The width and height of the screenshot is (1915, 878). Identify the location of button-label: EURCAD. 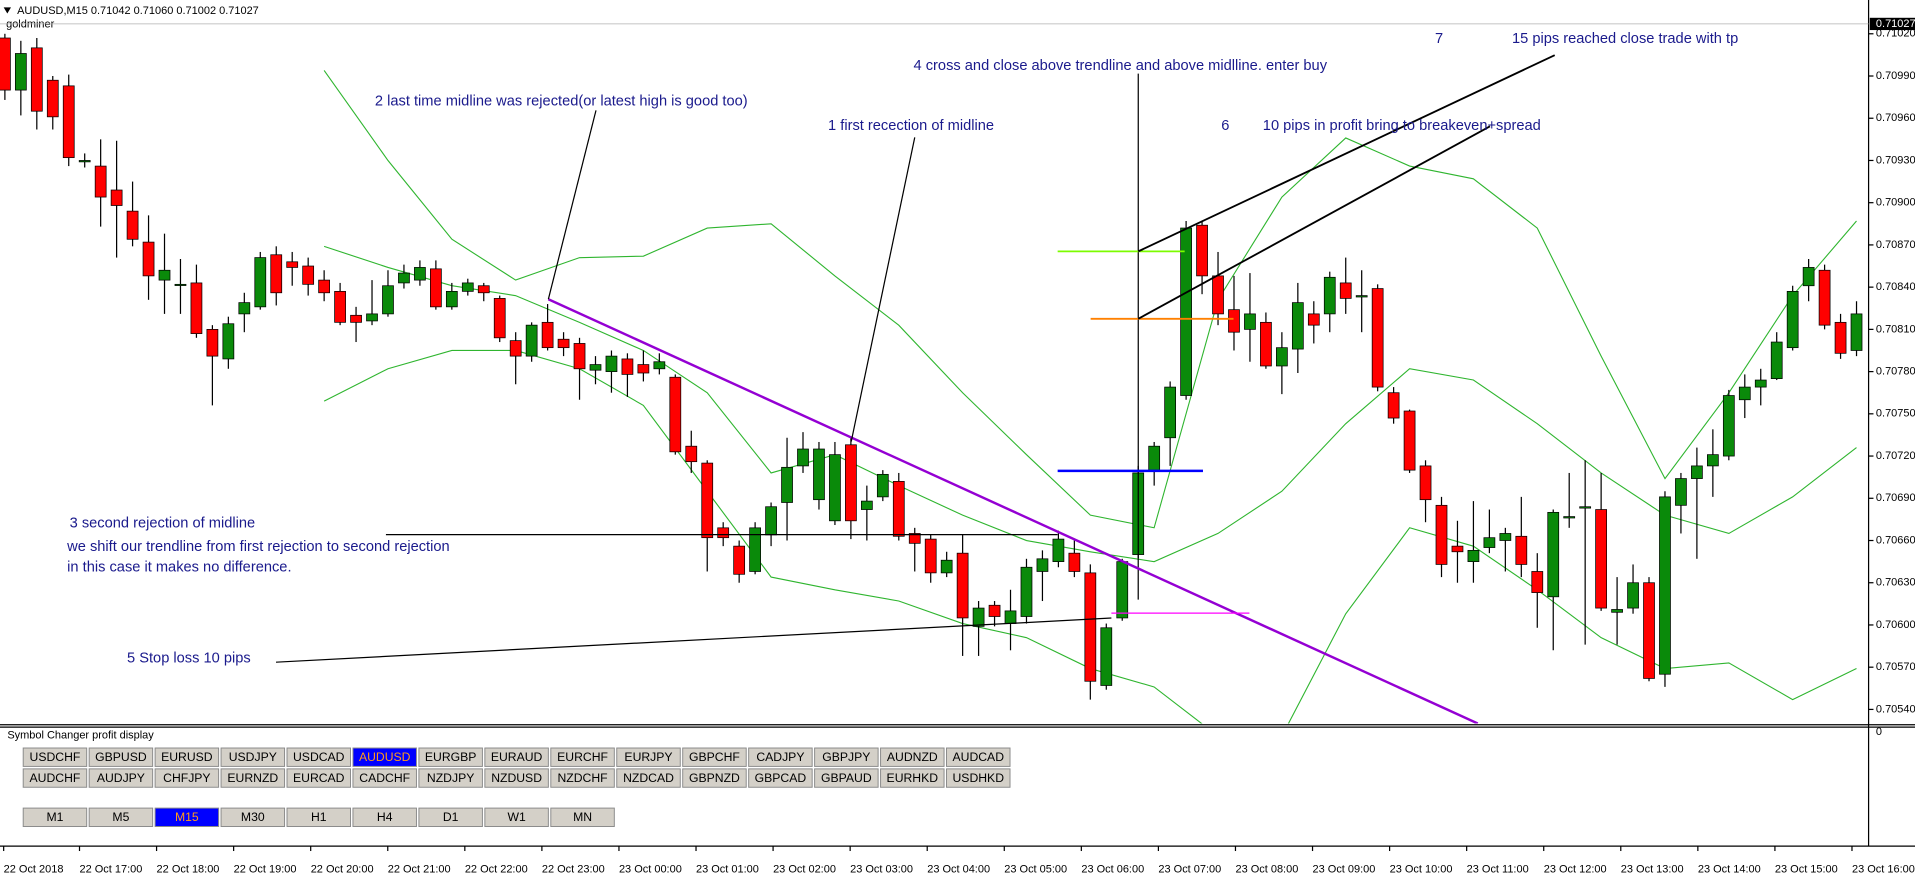
(319, 778).